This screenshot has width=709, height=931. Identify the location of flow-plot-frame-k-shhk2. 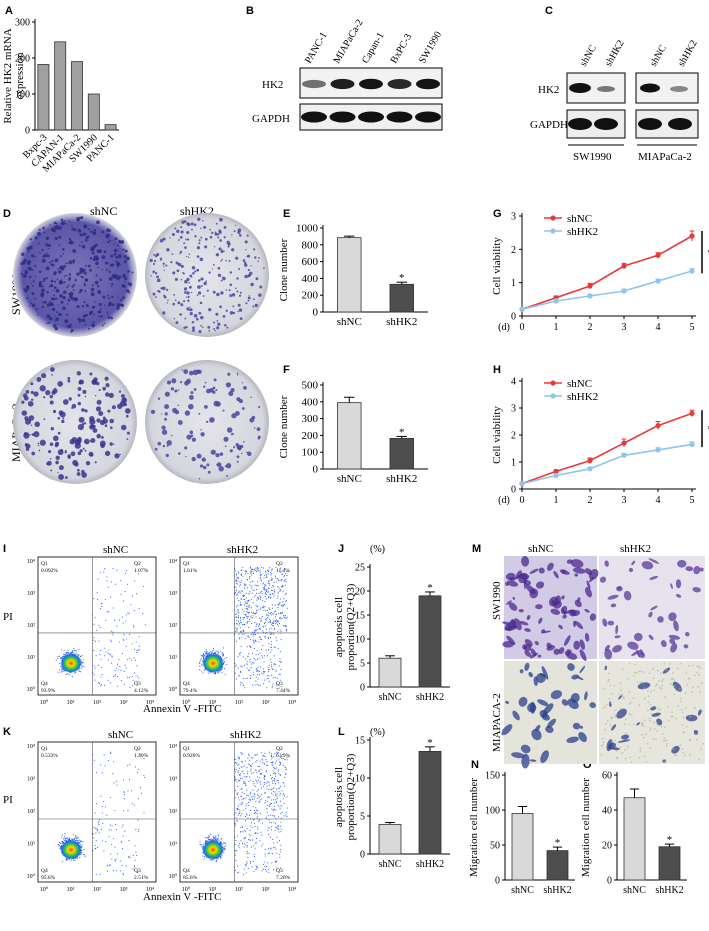
(239, 812).